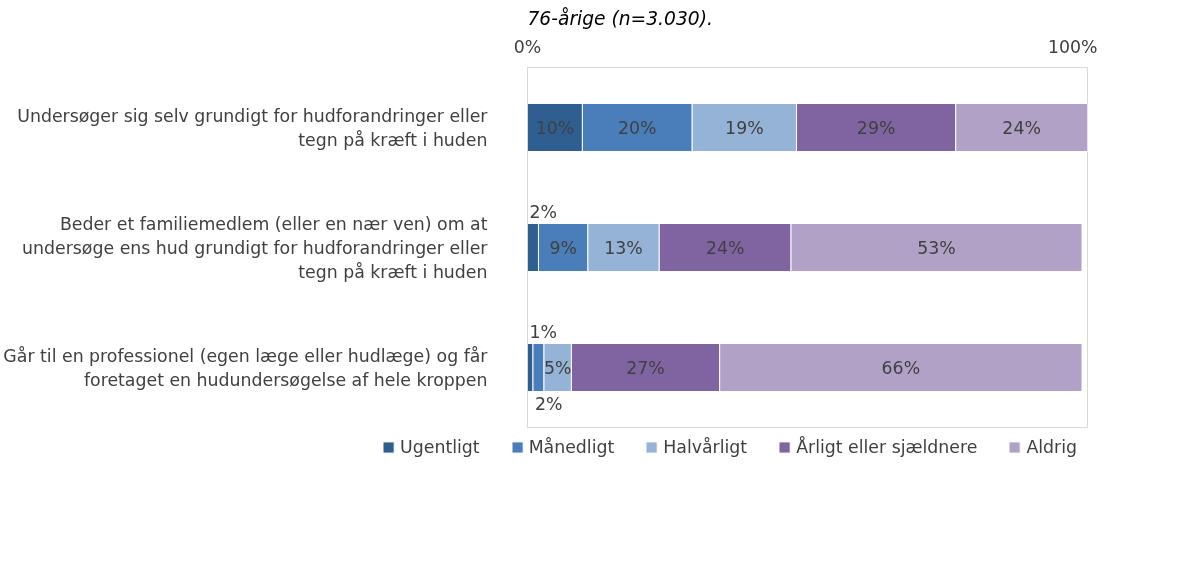 This screenshot has height=586, width=1193. What do you see at coordinates (901, 367) in the screenshot?
I see `data-label: 66%` at bounding box center [901, 367].